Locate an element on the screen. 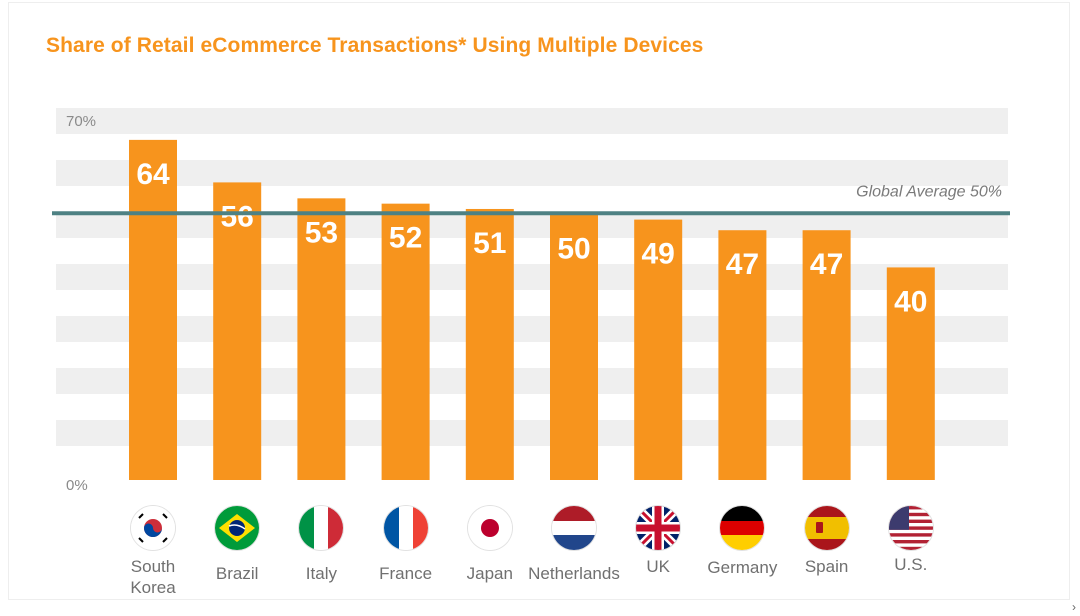  x-tick-label: Spain is located at coordinates (827, 566).